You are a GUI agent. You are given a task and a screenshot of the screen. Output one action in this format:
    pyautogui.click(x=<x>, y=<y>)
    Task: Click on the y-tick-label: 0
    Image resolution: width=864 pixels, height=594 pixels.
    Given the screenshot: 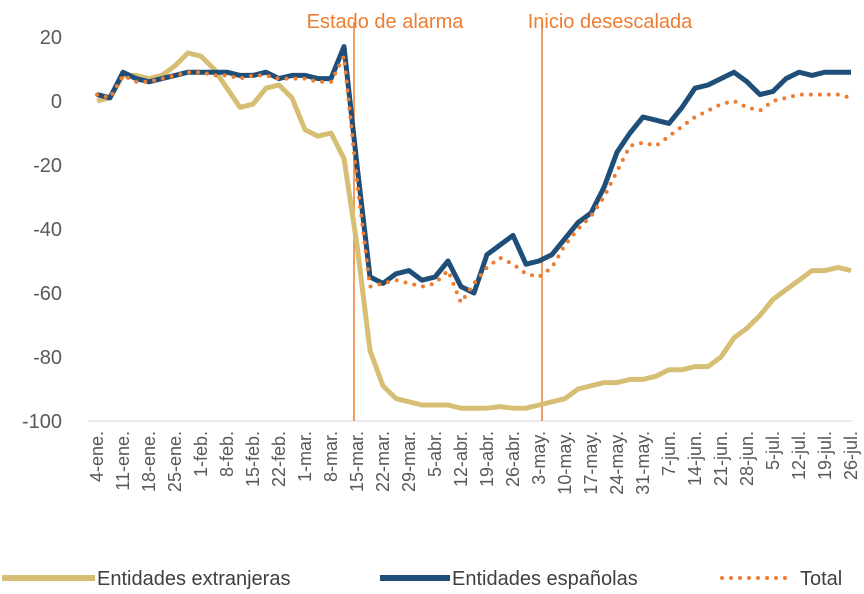 What is the action you would take?
    pyautogui.click(x=56, y=102)
    